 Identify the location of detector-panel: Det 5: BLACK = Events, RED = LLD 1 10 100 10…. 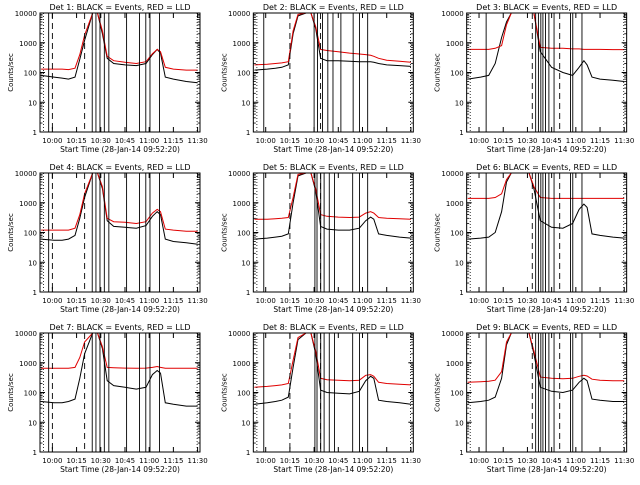
(320, 238).